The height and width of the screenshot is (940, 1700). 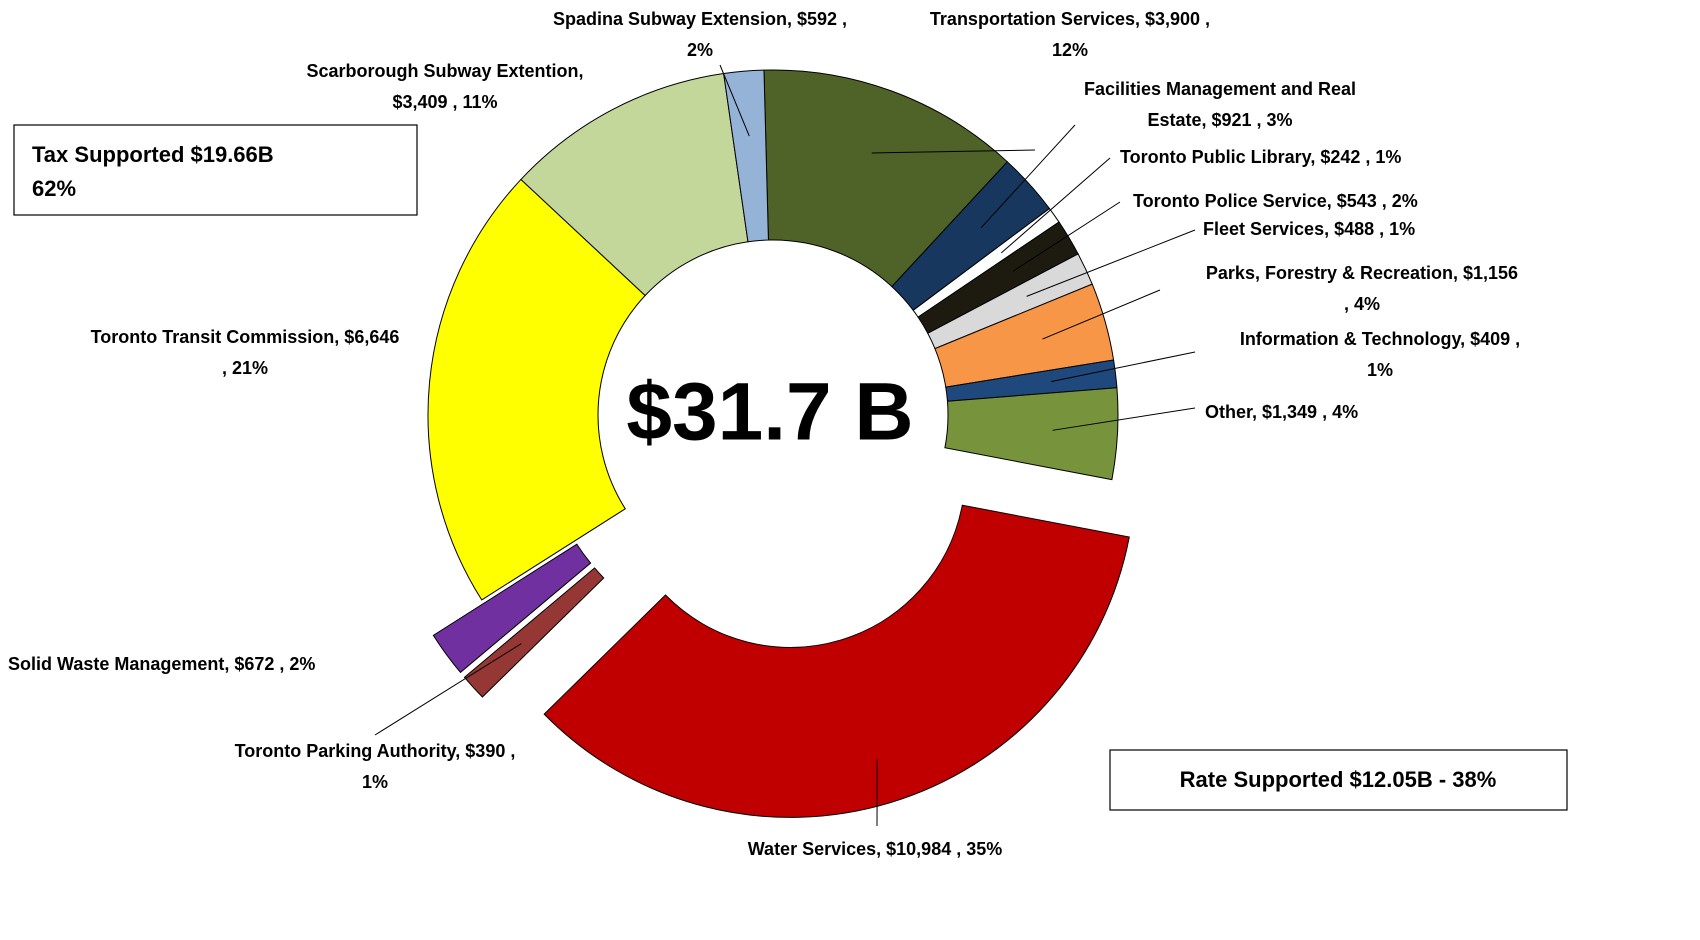 What do you see at coordinates (1338, 779) in the screenshot?
I see `annotation: Rate Supported $12.05B - 38%` at bounding box center [1338, 779].